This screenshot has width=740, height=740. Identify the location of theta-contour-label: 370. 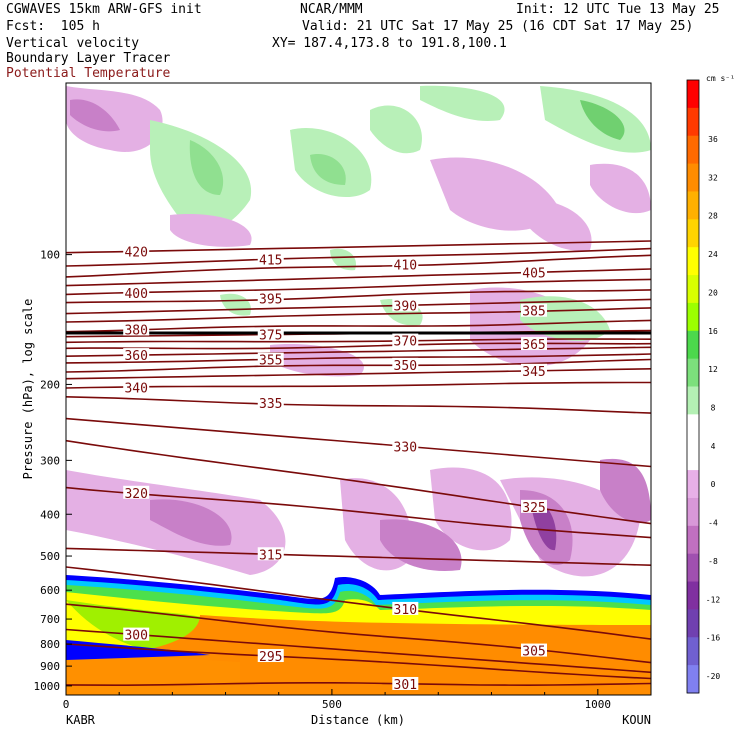
(405, 342).